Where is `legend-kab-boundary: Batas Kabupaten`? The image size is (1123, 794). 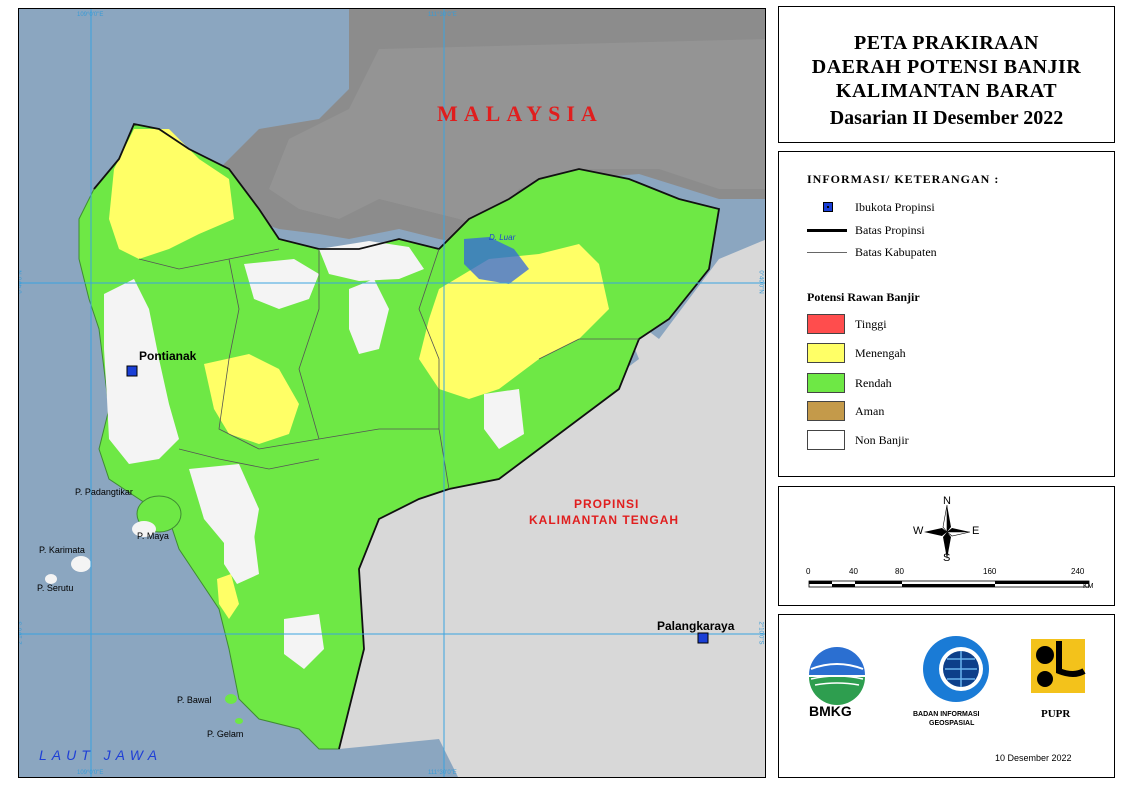 legend-kab-boundary: Batas Kabupaten is located at coordinates (872, 252).